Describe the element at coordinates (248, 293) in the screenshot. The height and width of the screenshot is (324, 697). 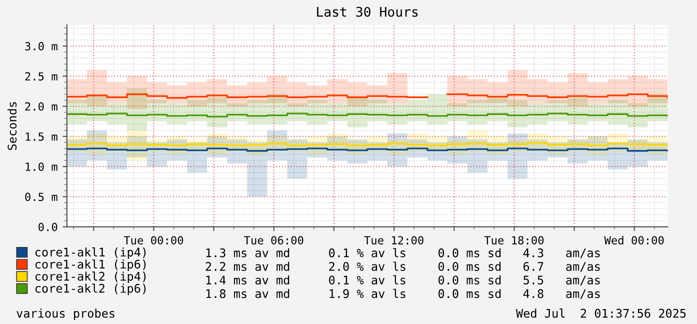
I see `text: 1.8 ms av md` at that location.